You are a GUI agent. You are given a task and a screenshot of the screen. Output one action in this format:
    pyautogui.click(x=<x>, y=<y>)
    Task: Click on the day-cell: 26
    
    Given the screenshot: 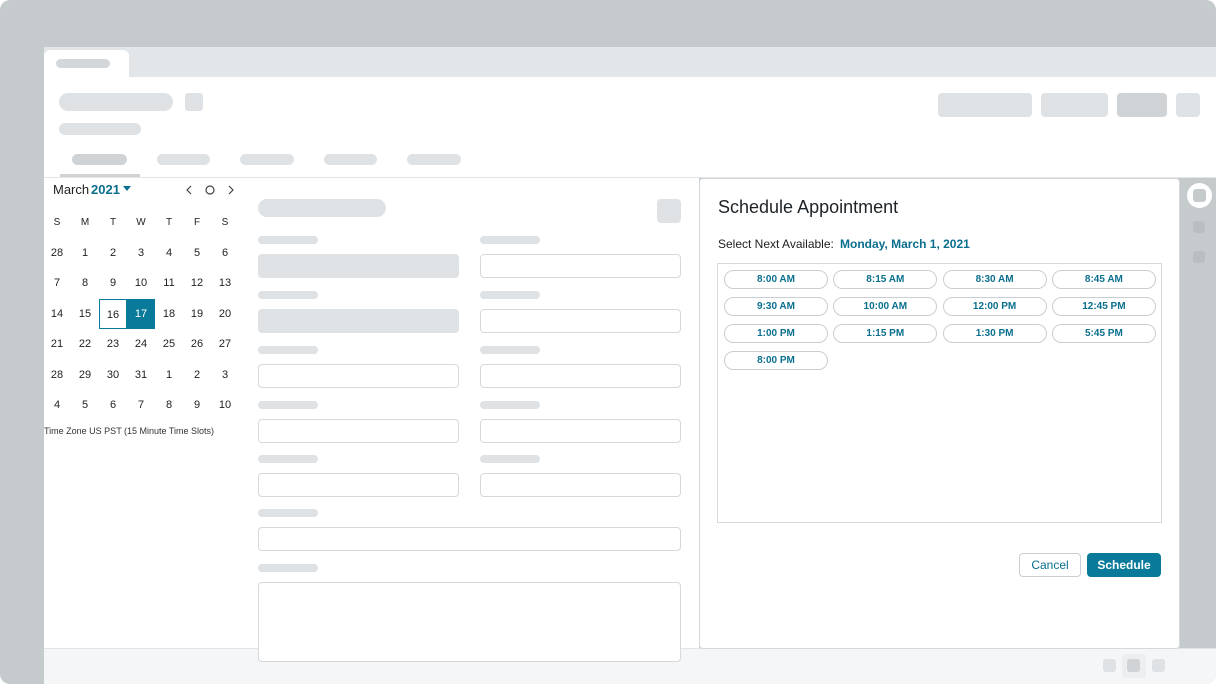 What is the action you would take?
    pyautogui.click(x=197, y=344)
    